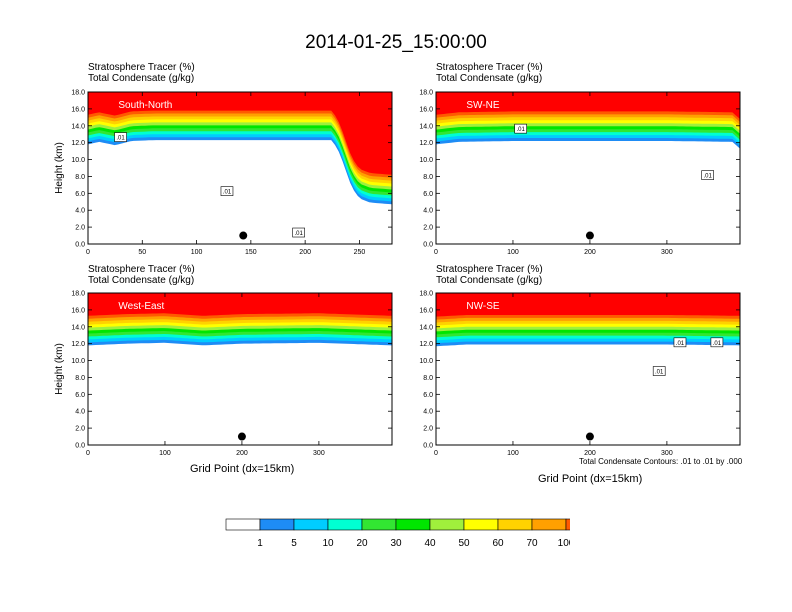 The width and height of the screenshot is (792, 612). What do you see at coordinates (328, 543) in the screenshot?
I see `colorbar-label: 10` at bounding box center [328, 543].